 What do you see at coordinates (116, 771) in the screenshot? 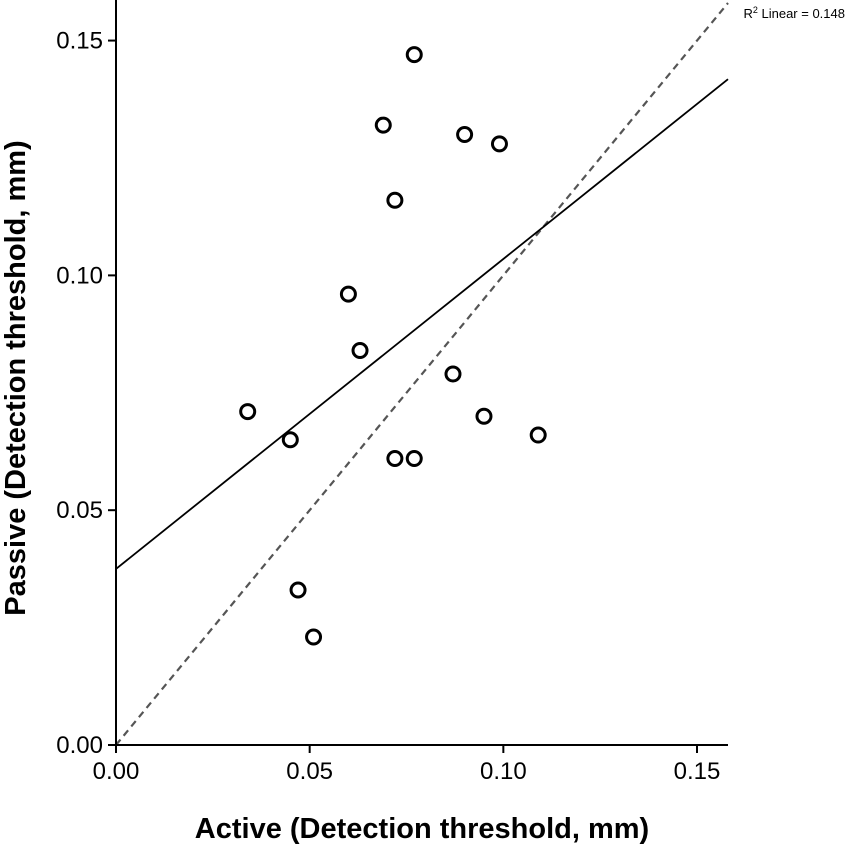
I see `x-tick-label: 0.00` at bounding box center [116, 771].